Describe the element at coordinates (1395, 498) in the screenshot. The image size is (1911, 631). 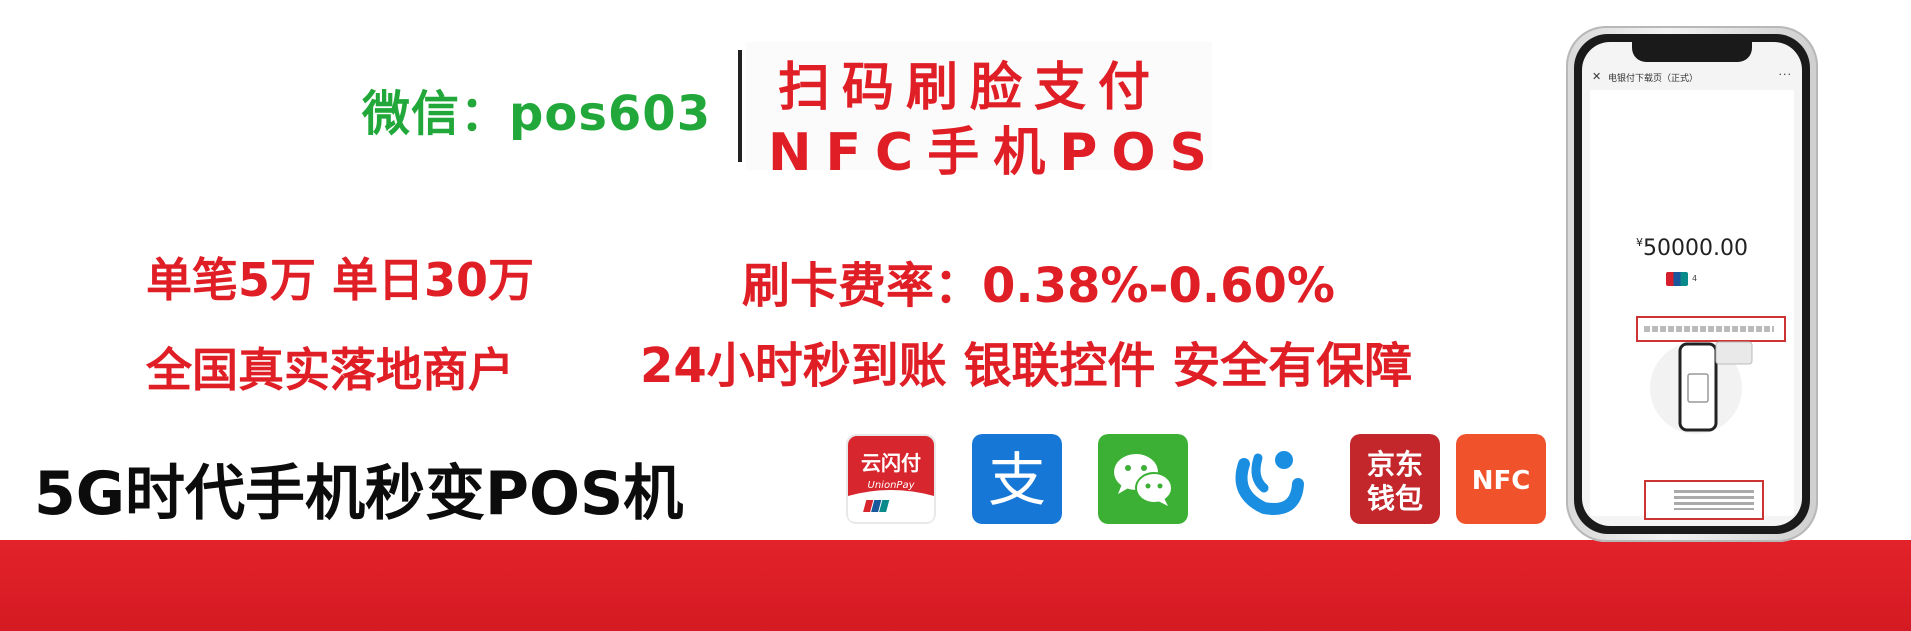
I see `jd-label-2: 钱包` at that location.